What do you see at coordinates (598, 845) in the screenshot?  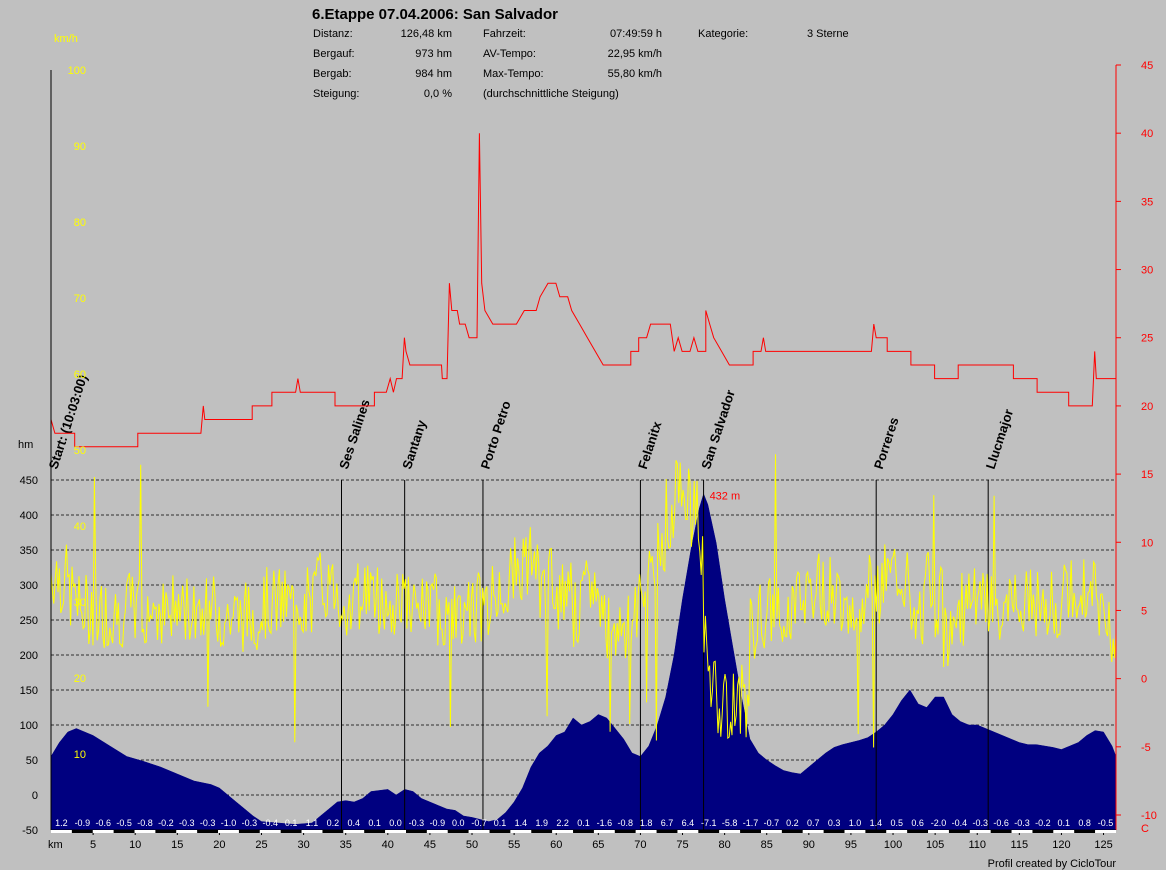 I see `x-tick-label: 65` at bounding box center [598, 845].